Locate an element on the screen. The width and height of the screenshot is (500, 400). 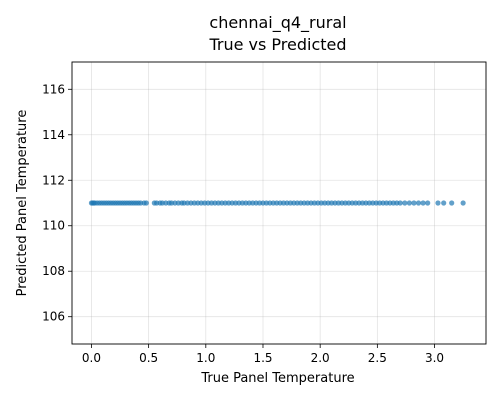
y-axis-ticks: 106 108 110 112 114 116 is located at coordinates (57, 202).